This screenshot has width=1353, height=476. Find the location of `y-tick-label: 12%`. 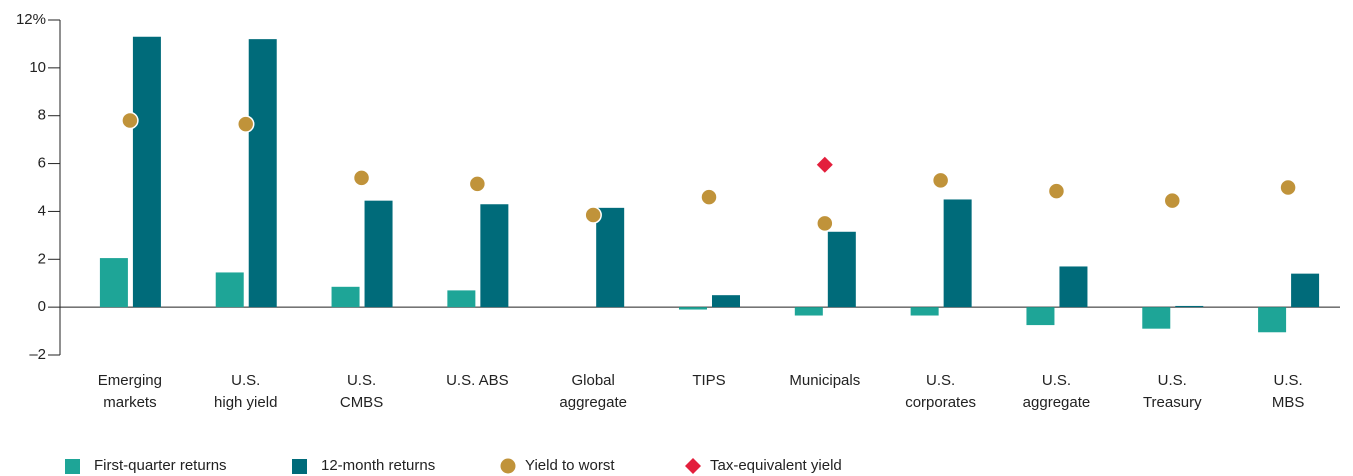

y-tick-label: 12% is located at coordinates (31, 19).